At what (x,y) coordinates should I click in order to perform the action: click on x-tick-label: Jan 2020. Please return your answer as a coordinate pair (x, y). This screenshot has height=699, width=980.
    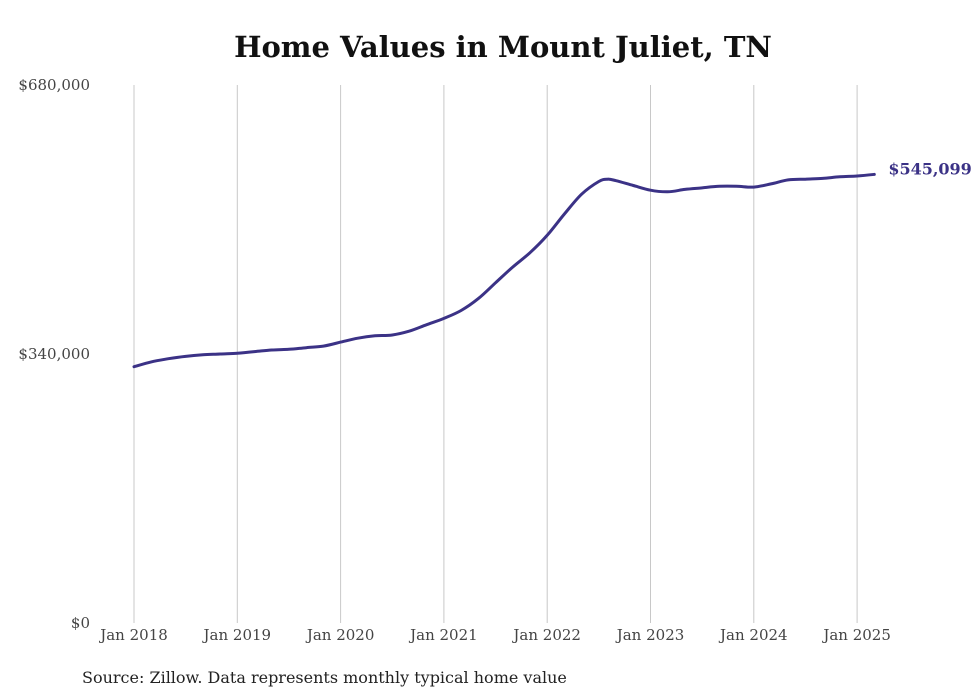
    Looking at the image, I should click on (340, 635).